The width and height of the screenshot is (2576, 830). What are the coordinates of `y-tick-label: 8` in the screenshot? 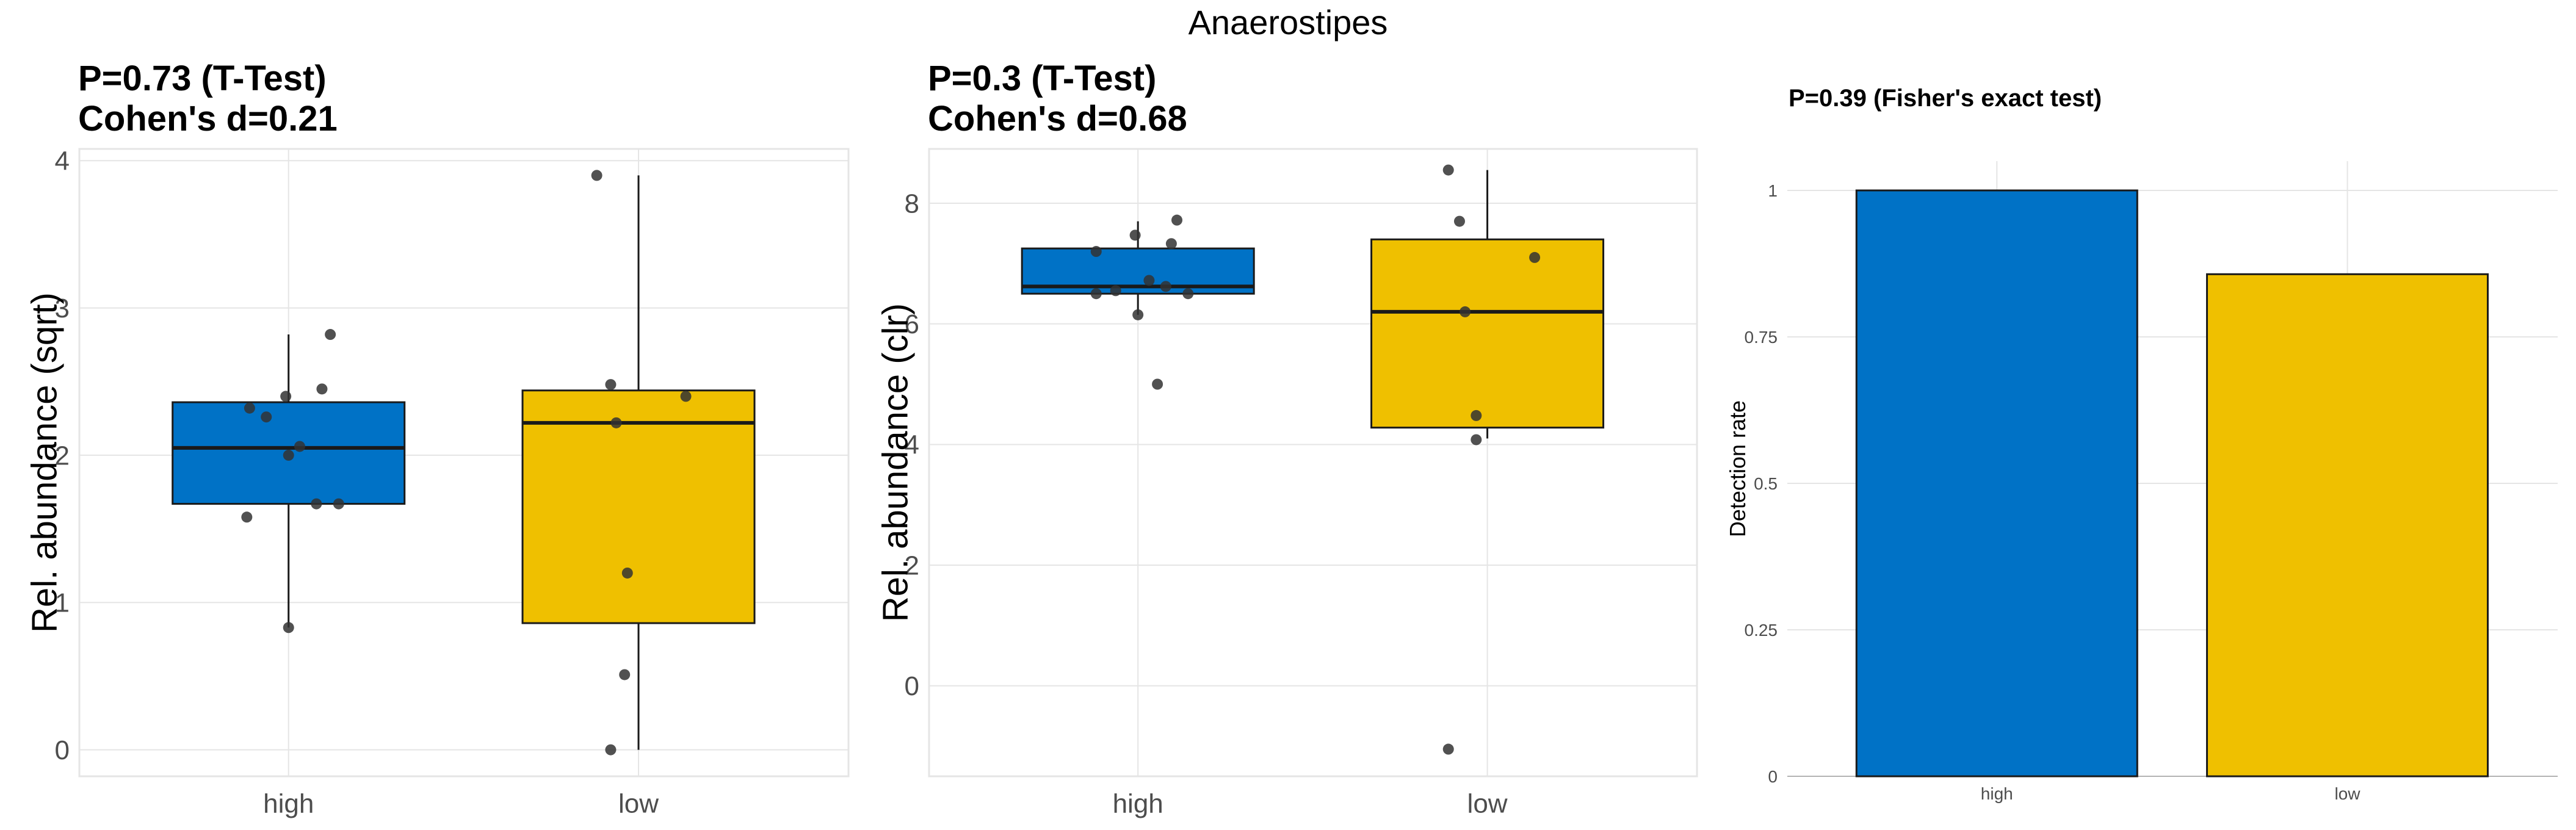 It's located at (912, 203).